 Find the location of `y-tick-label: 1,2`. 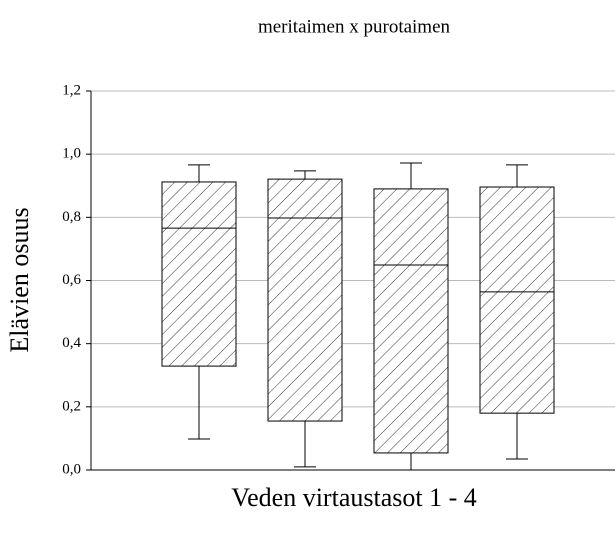

y-tick-label: 1,2 is located at coordinates (71, 90).